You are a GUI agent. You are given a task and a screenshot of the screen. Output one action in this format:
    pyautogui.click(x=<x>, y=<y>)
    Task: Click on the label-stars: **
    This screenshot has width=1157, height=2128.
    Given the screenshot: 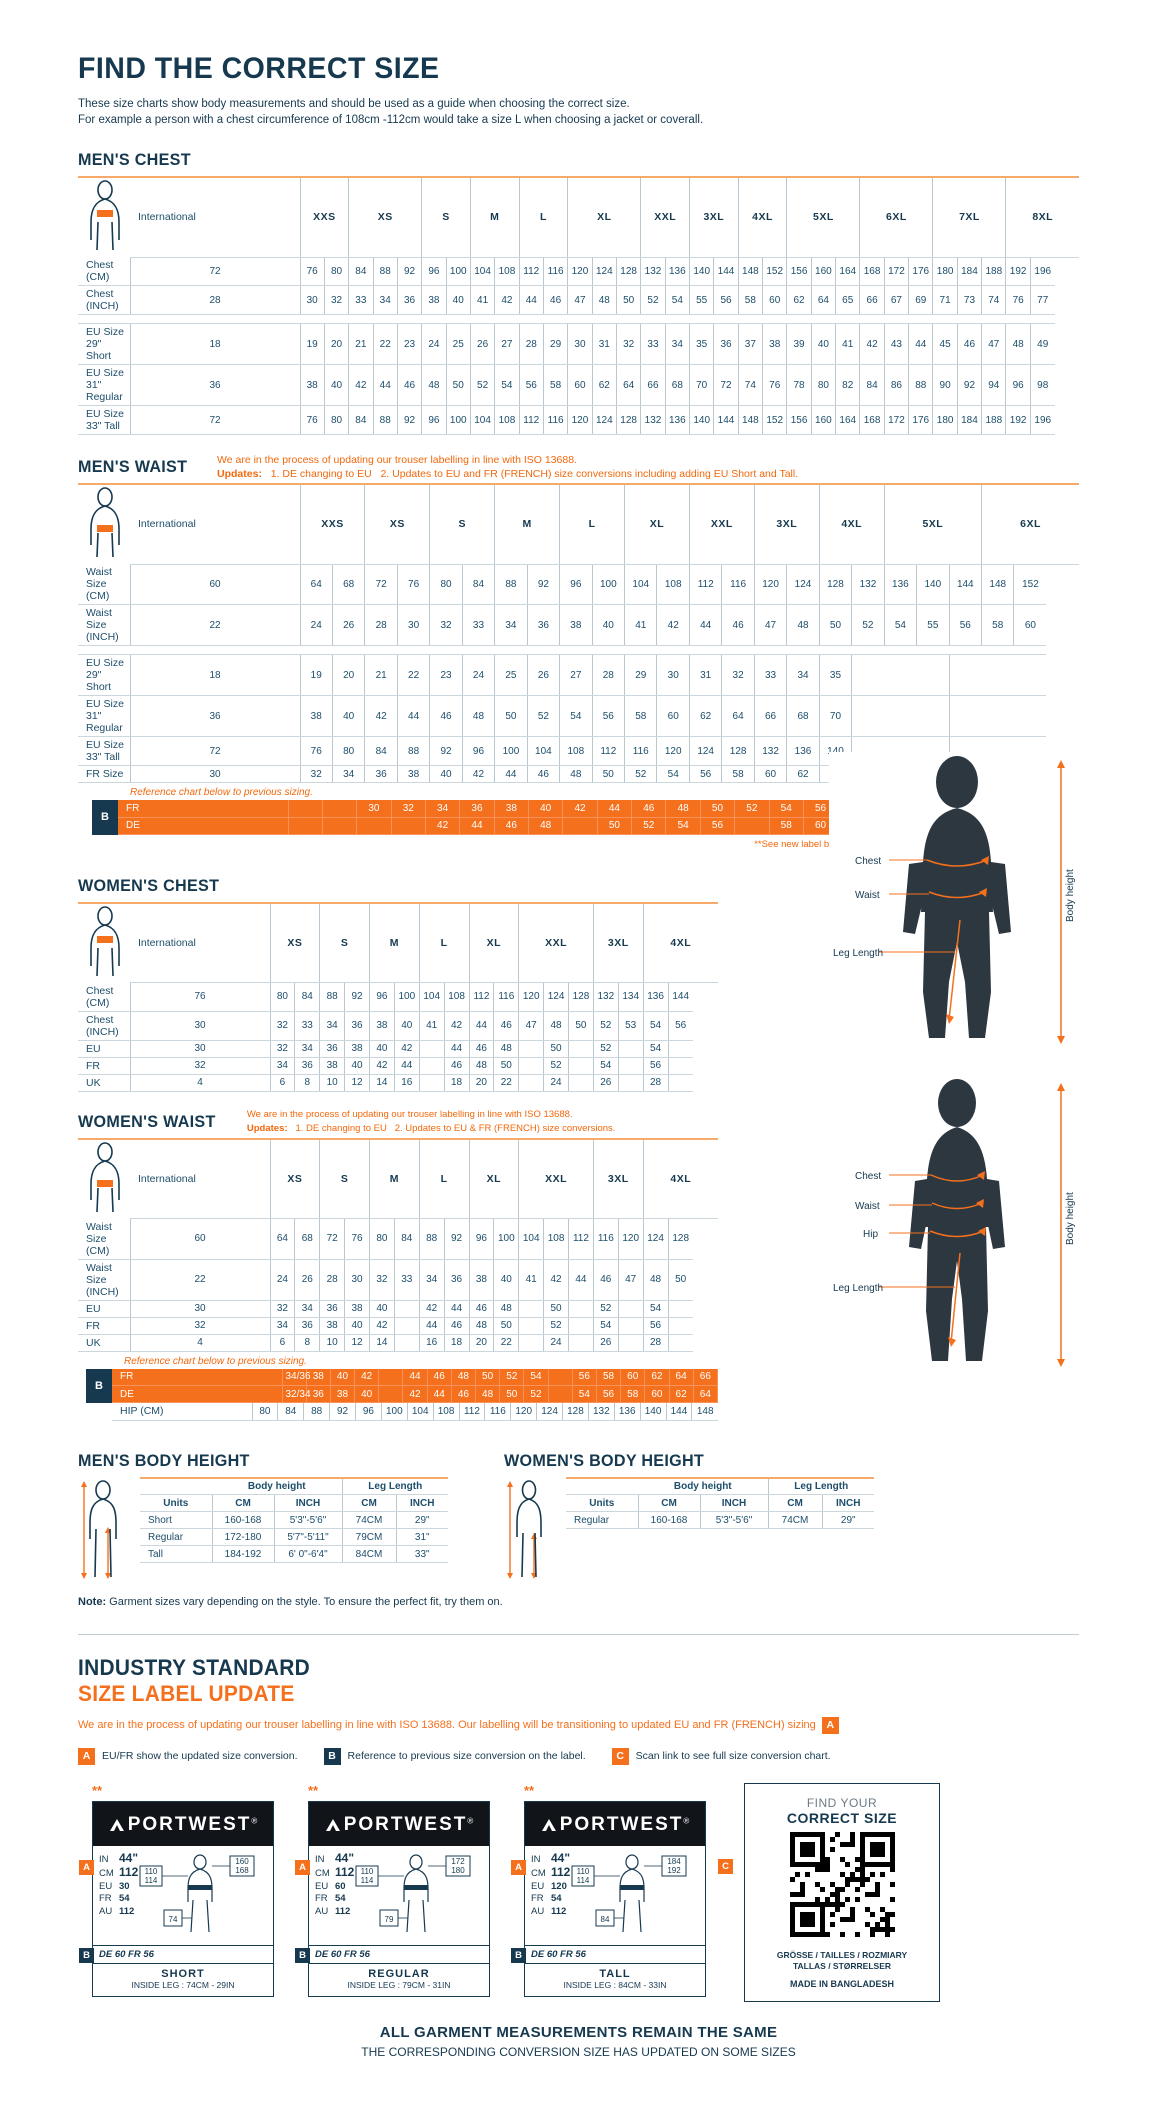 What is the action you would take?
    pyautogui.click(x=97, y=1790)
    